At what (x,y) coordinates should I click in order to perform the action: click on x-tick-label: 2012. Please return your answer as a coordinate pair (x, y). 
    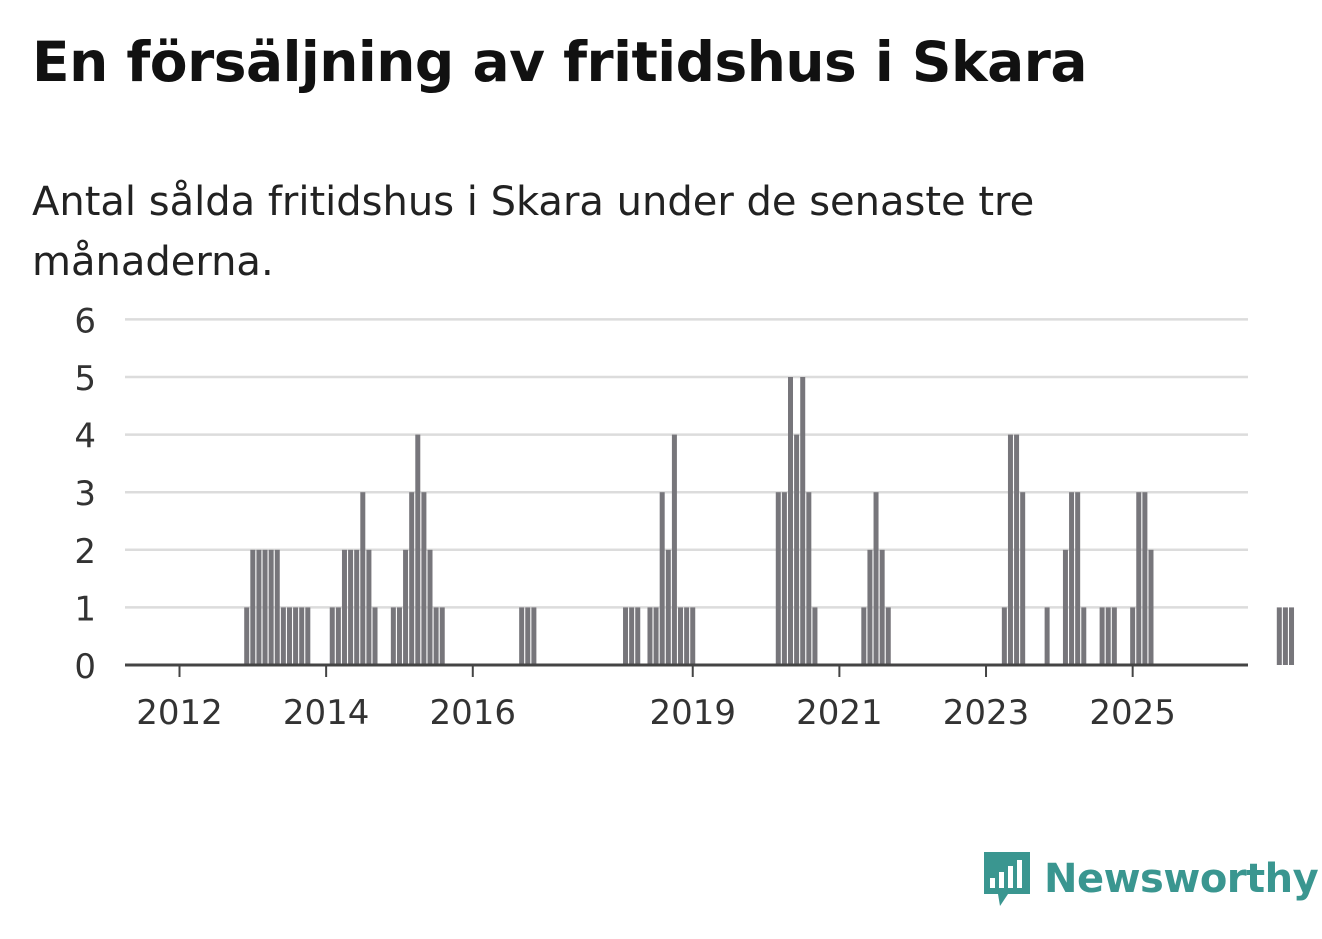
    Looking at the image, I should click on (179, 713).